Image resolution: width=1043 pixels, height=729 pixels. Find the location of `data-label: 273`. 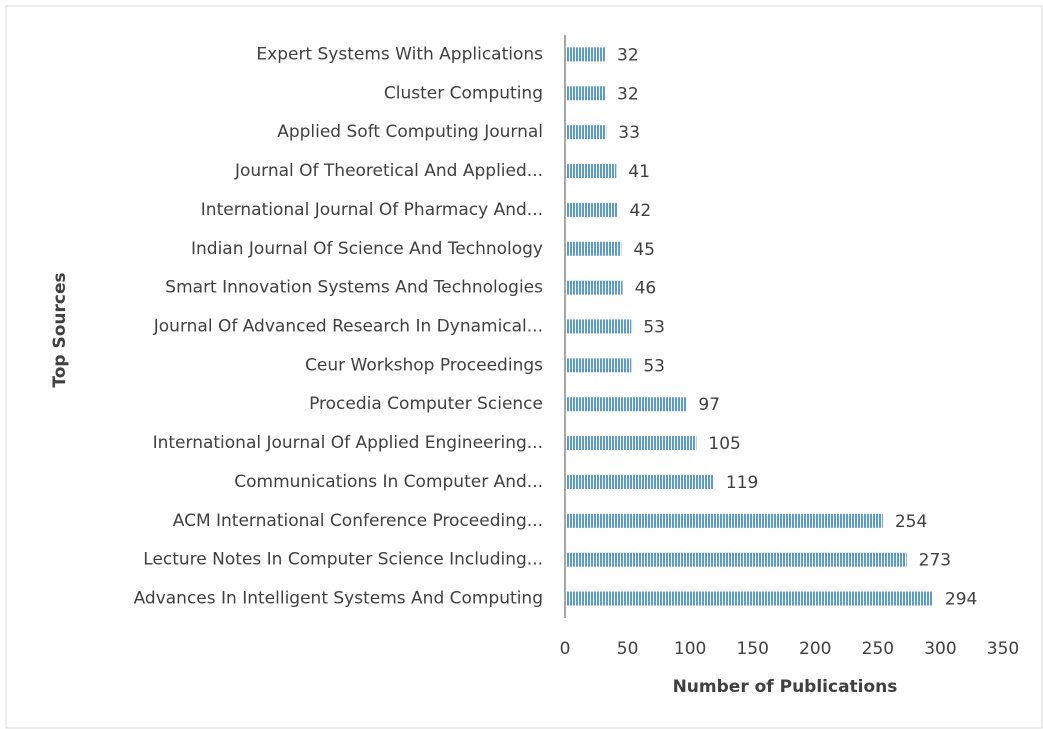

data-label: 273 is located at coordinates (935, 561).